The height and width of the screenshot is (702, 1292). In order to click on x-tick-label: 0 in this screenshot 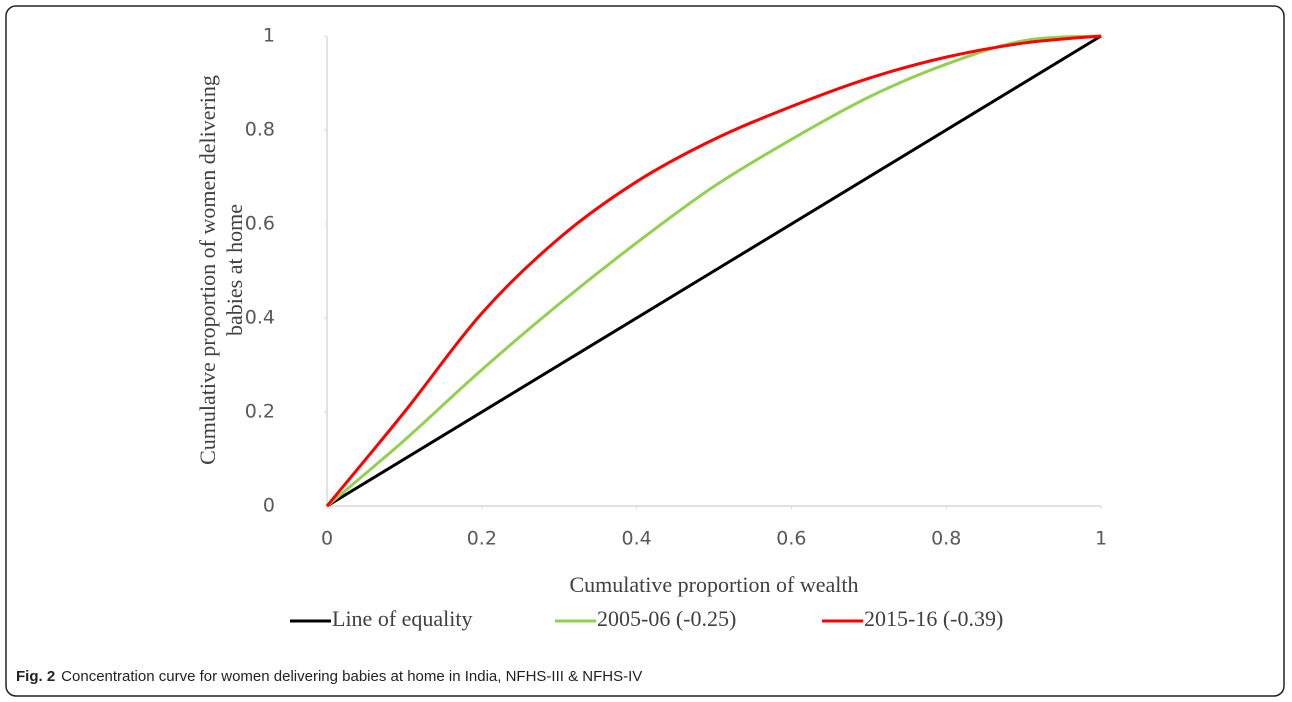, I will do `click(327, 539)`.